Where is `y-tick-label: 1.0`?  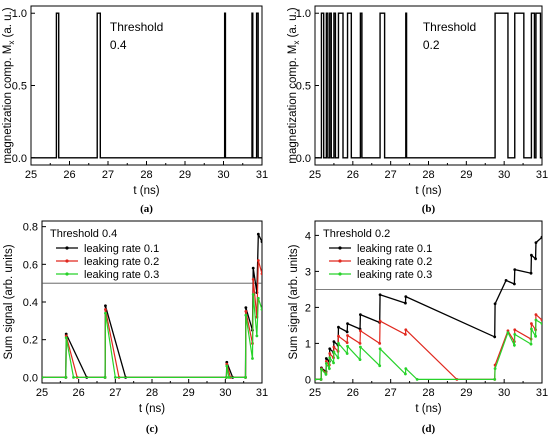 y-tick-label: 1.0 is located at coordinates (19, 14).